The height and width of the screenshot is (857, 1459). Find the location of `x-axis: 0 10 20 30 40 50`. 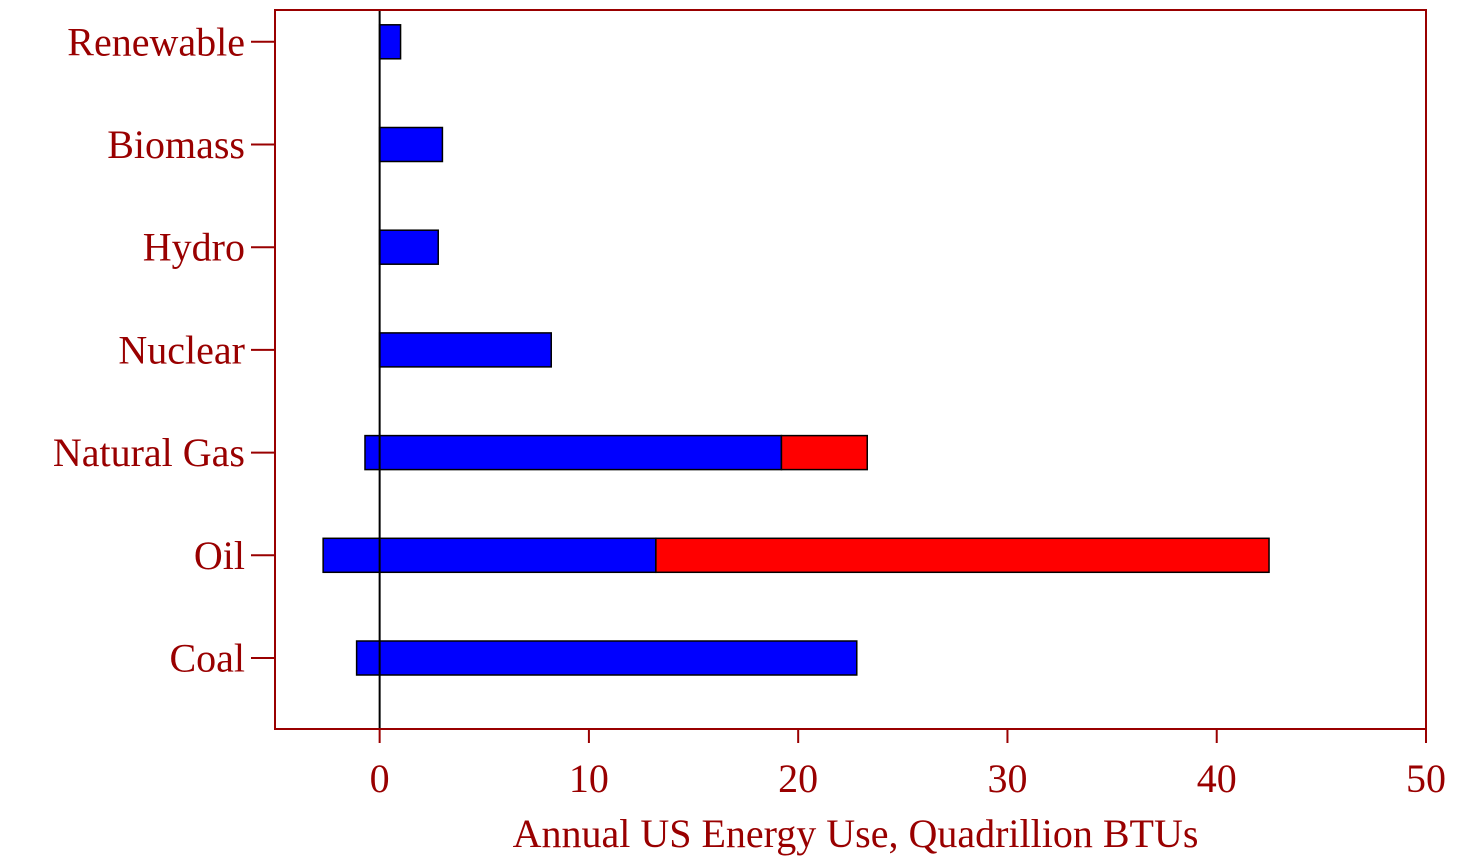

x-axis: 0 10 20 30 40 50 is located at coordinates (908, 765).